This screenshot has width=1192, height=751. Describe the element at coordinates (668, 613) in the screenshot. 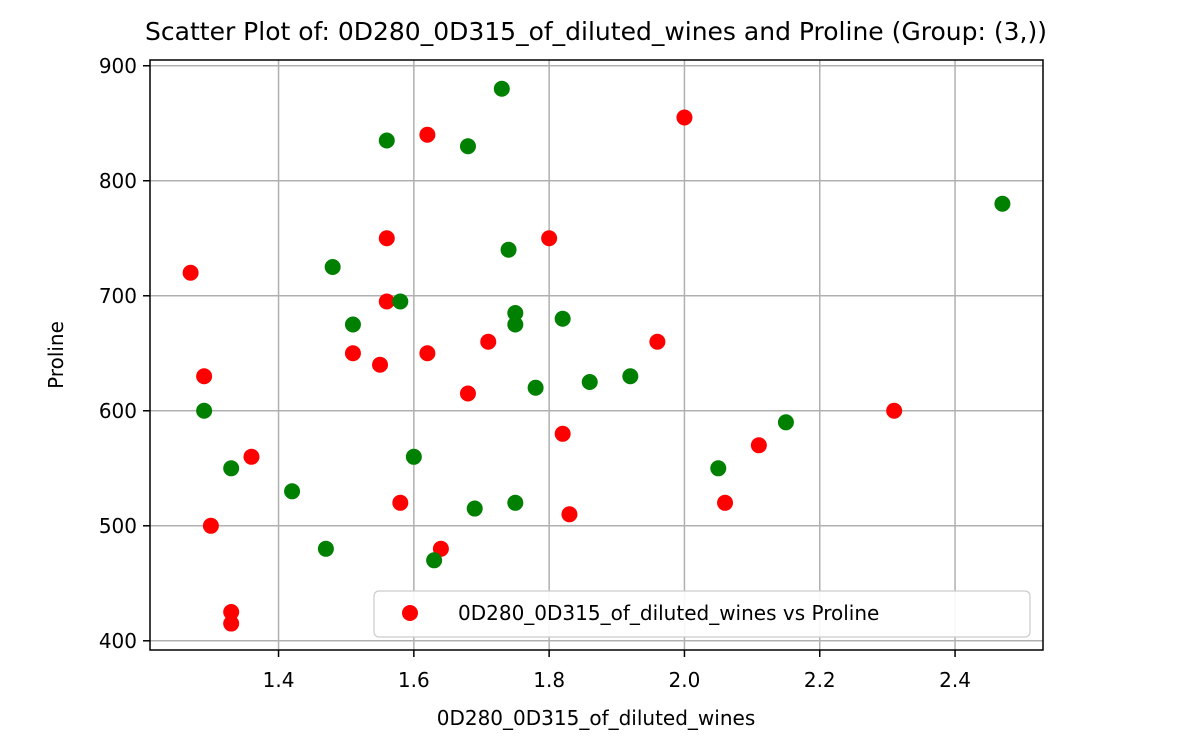

I see `legend-label: 0D280_0D315_of_diluted_wines vs Proline` at that location.